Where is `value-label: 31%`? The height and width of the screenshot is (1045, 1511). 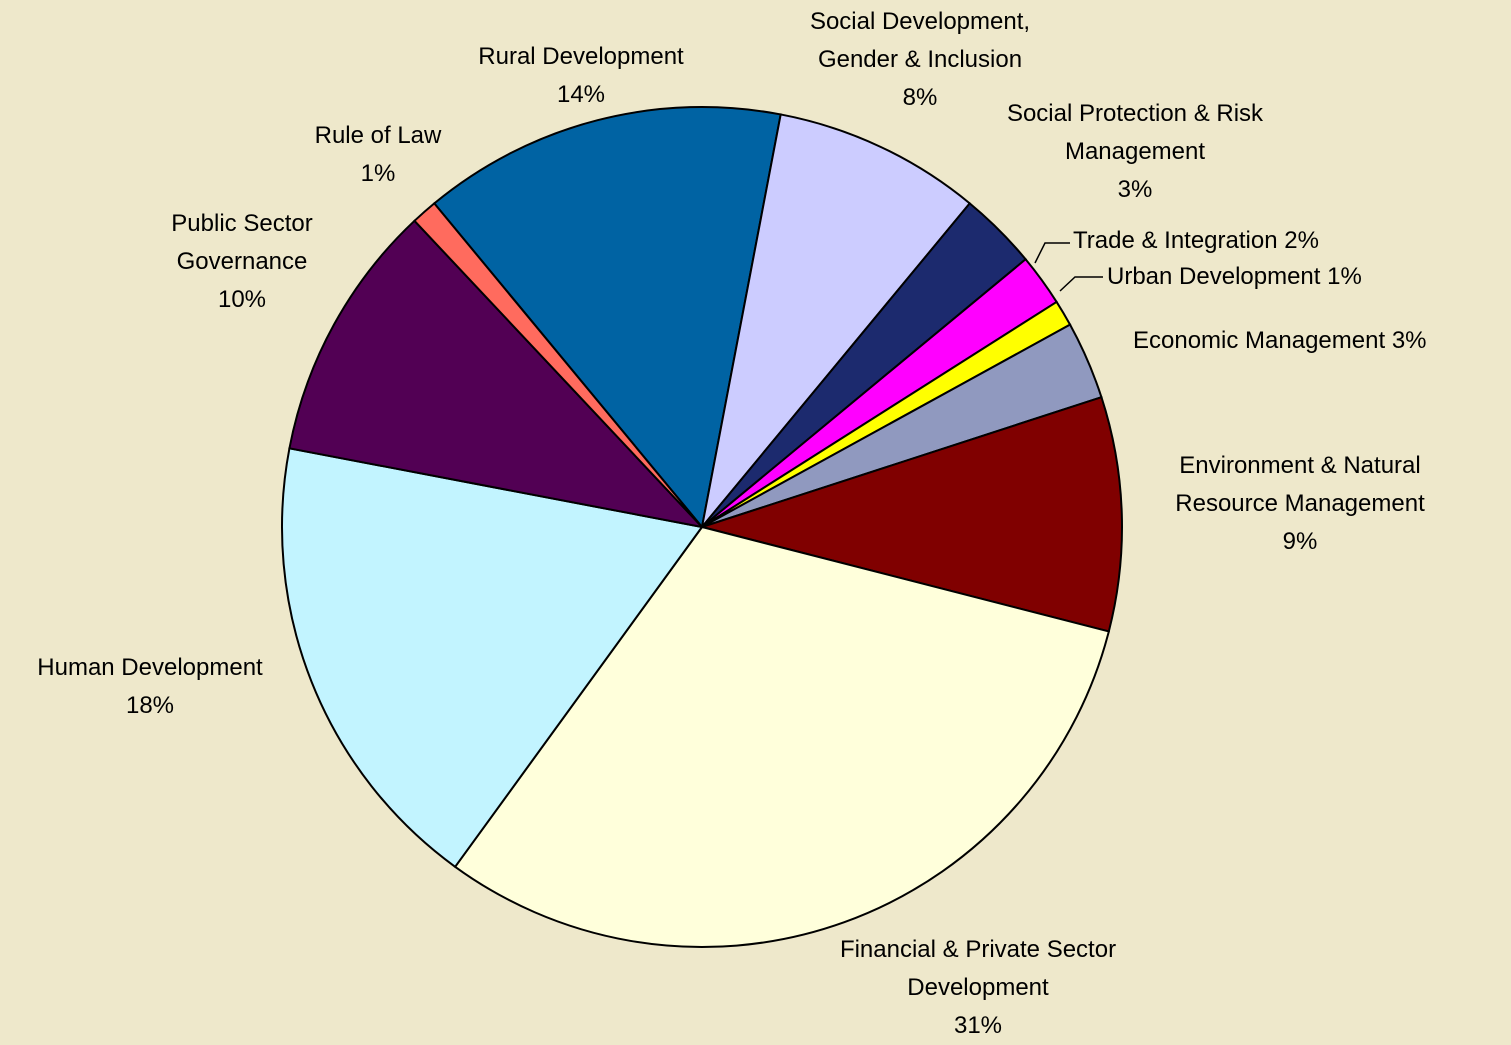
value-label: 31% is located at coordinates (978, 1025).